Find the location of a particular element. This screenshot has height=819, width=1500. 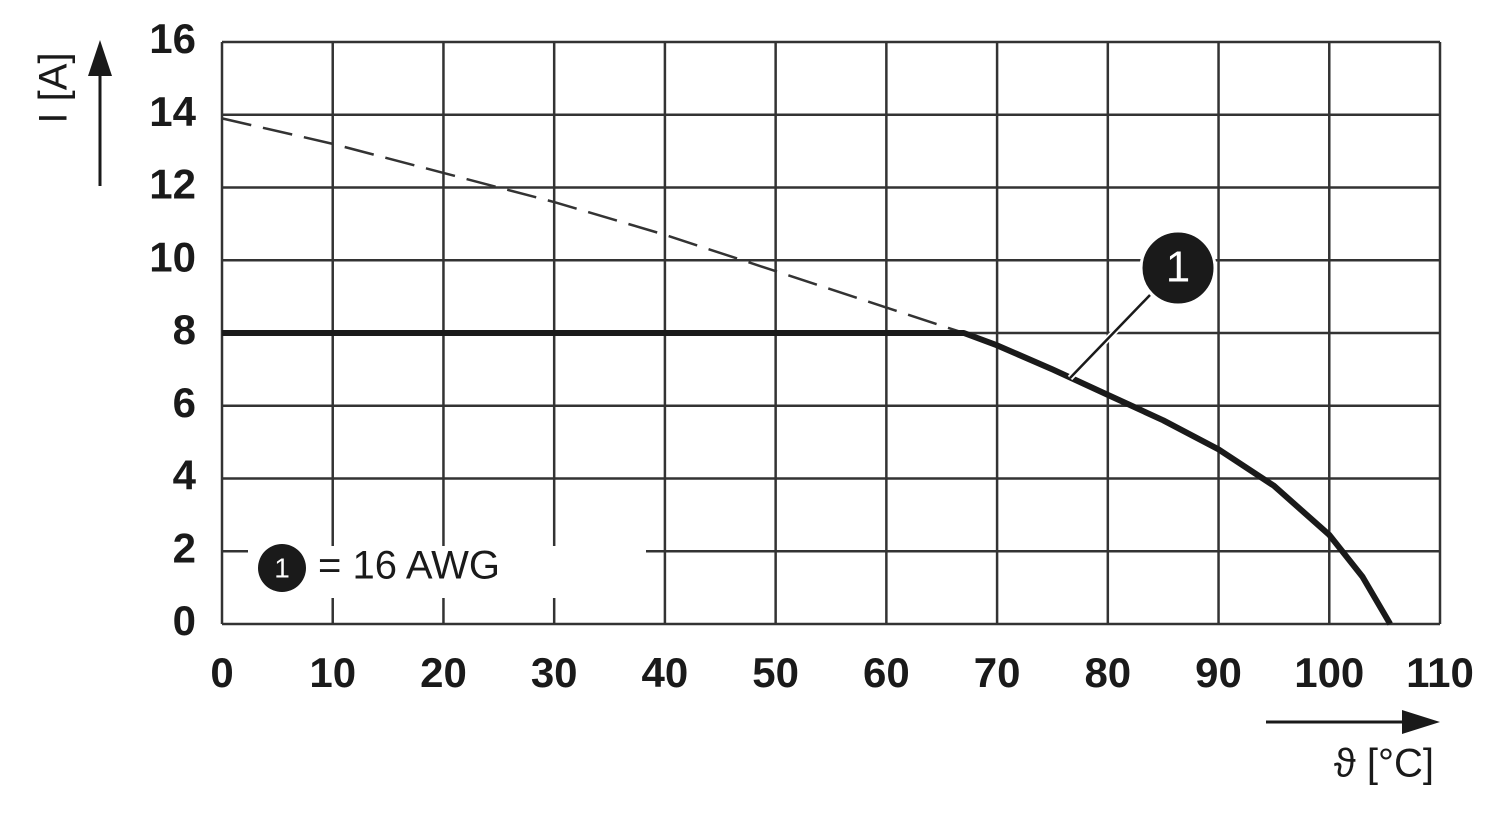

x-tick-label: 20 is located at coordinates (443, 672).